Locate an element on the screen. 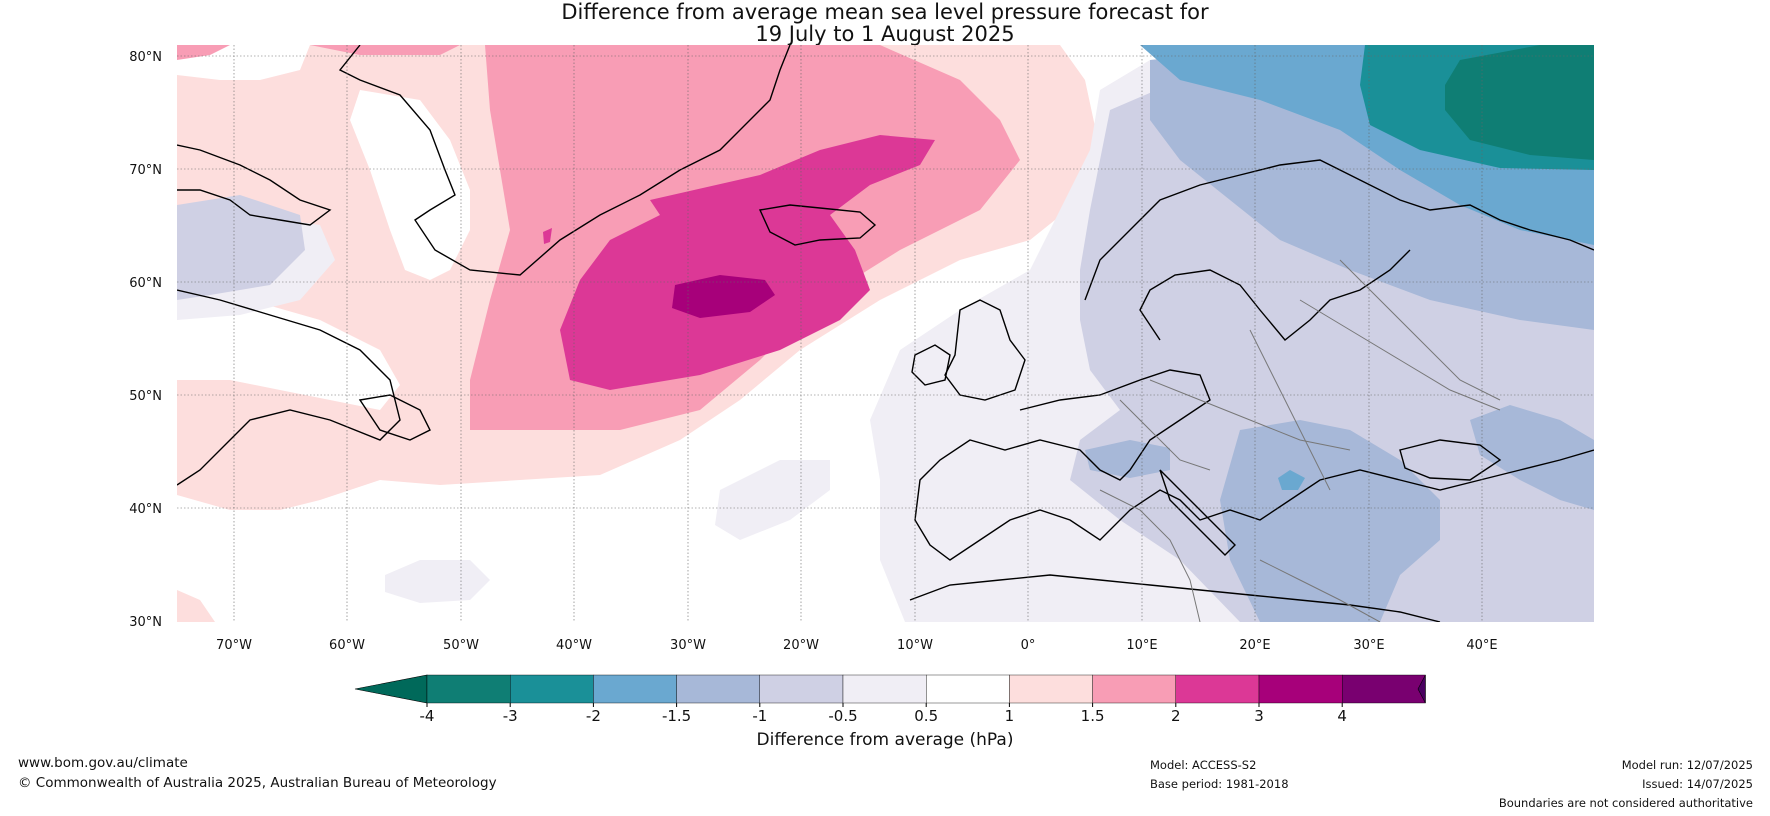  lon-label-10e: 10°E is located at coordinates (1141, 645).